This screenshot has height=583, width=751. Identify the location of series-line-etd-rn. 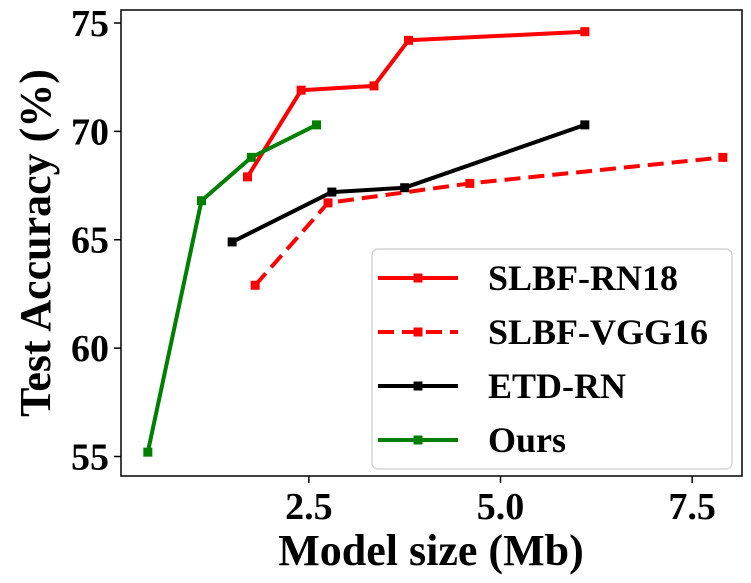
(408, 183).